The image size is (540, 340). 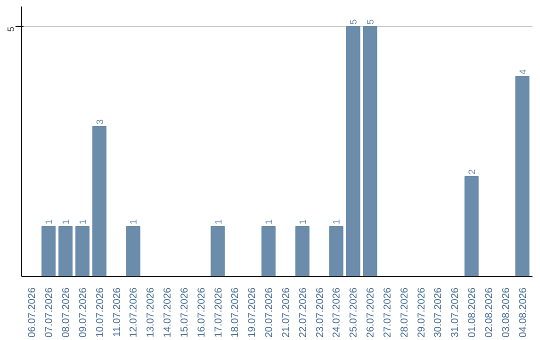 What do you see at coordinates (252, 312) in the screenshot?
I see `x-tick-label: 19.07.2026` at bounding box center [252, 312].